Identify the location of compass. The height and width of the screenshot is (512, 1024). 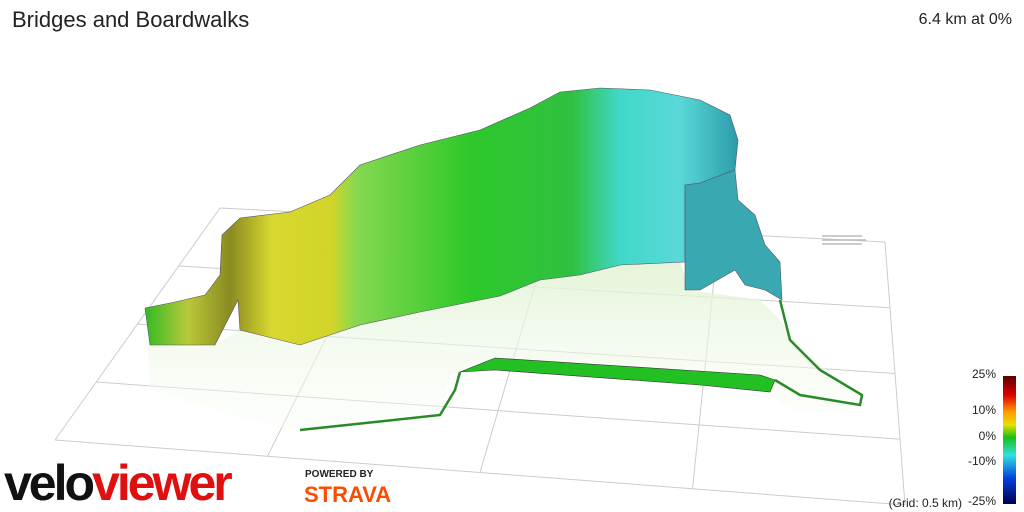
(844, 240).